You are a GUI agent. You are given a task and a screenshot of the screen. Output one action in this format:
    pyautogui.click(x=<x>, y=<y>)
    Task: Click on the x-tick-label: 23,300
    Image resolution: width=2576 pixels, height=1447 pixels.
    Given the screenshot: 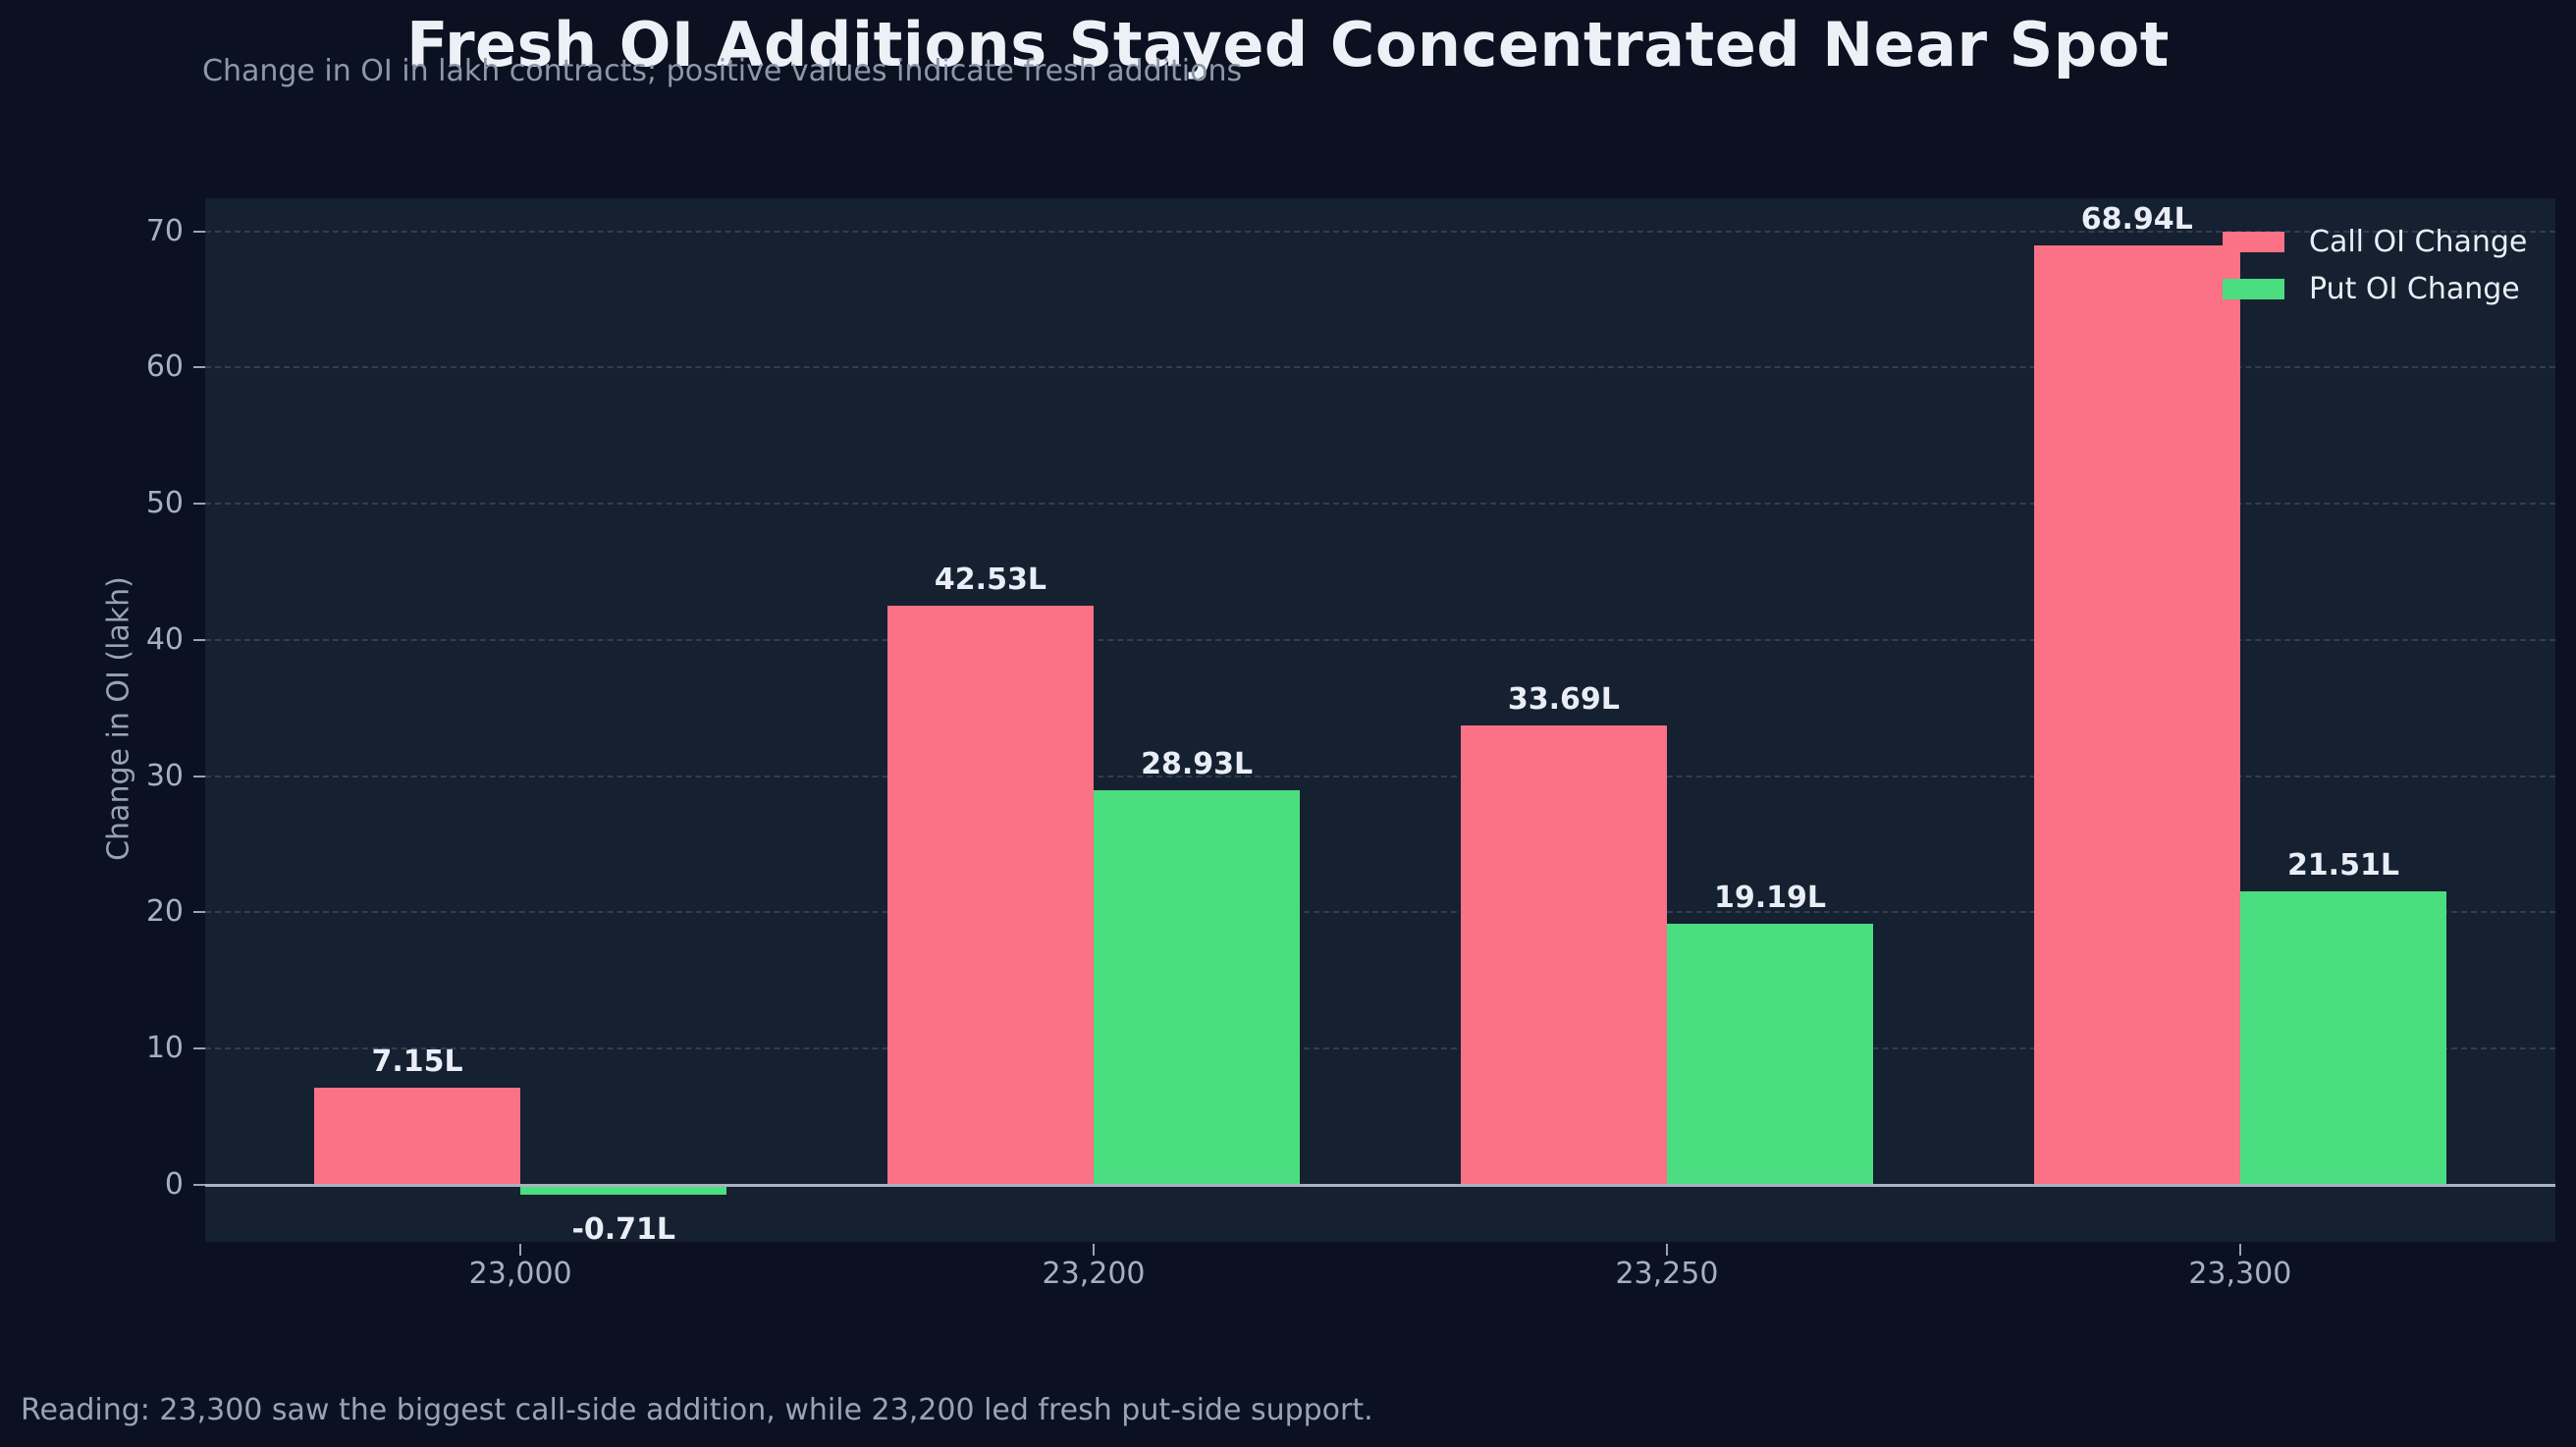 What is the action you would take?
    pyautogui.click(x=2240, y=1274)
    